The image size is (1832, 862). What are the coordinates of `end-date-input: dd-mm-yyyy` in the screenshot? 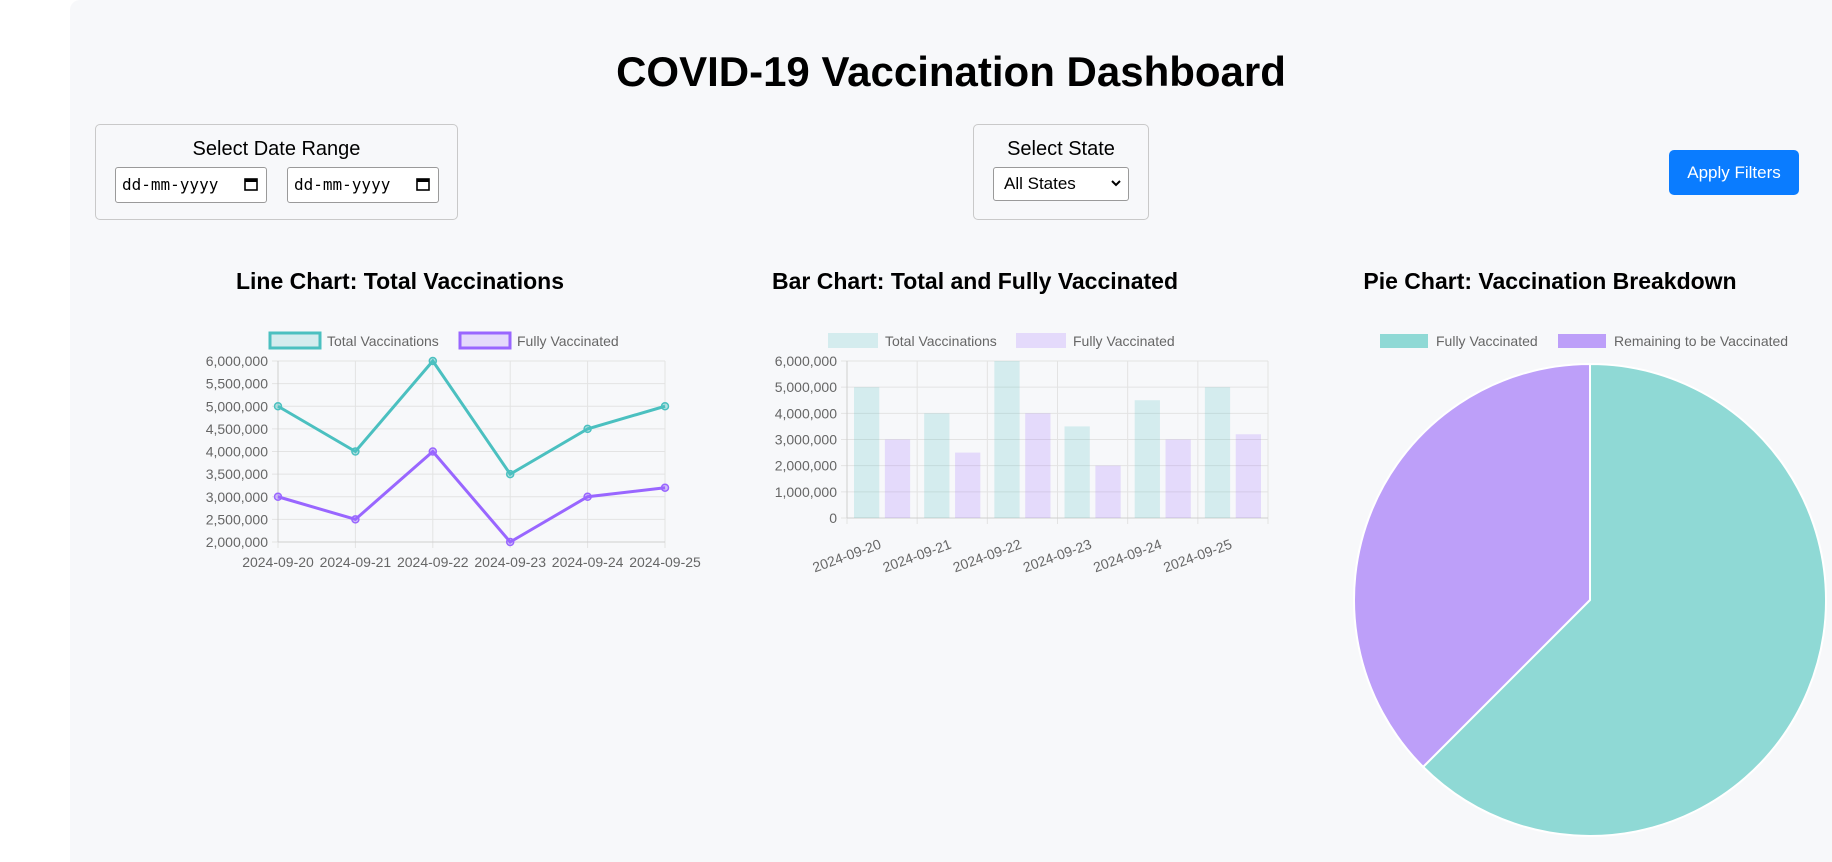 It's located at (363, 185).